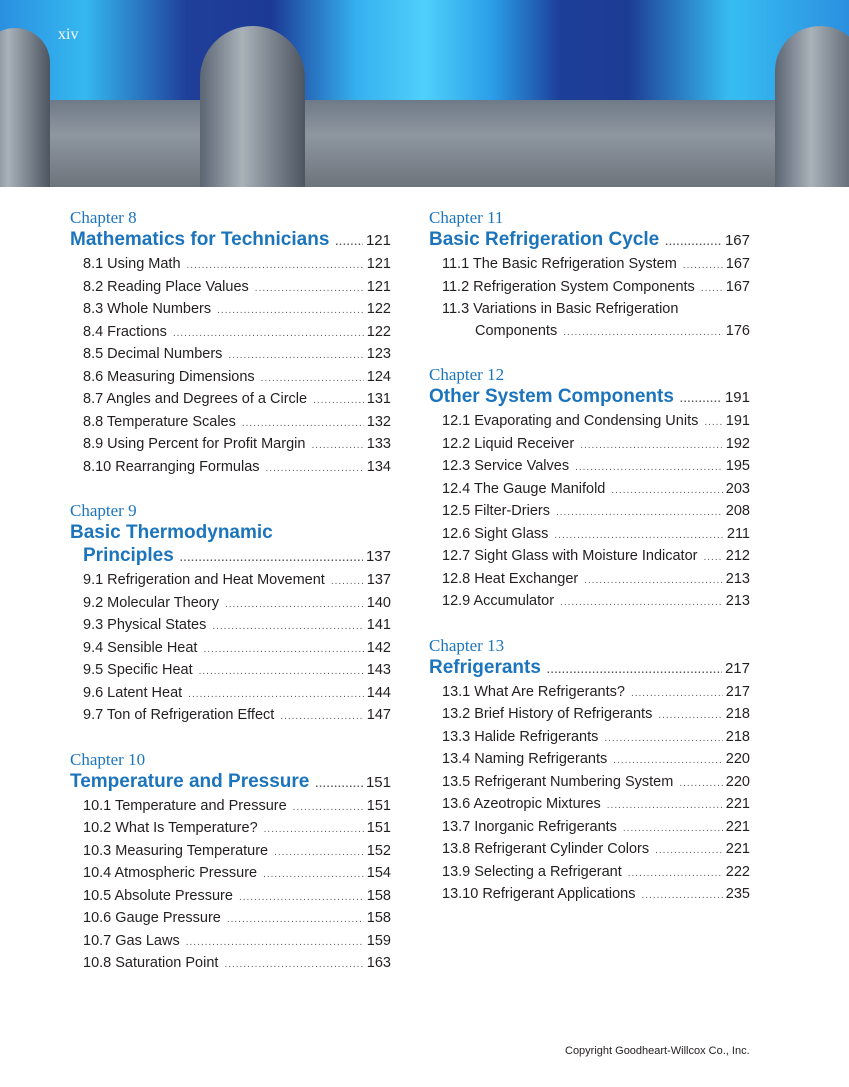 This screenshot has height=1087, width=849. I want to click on page-number: 152, so click(378, 850).